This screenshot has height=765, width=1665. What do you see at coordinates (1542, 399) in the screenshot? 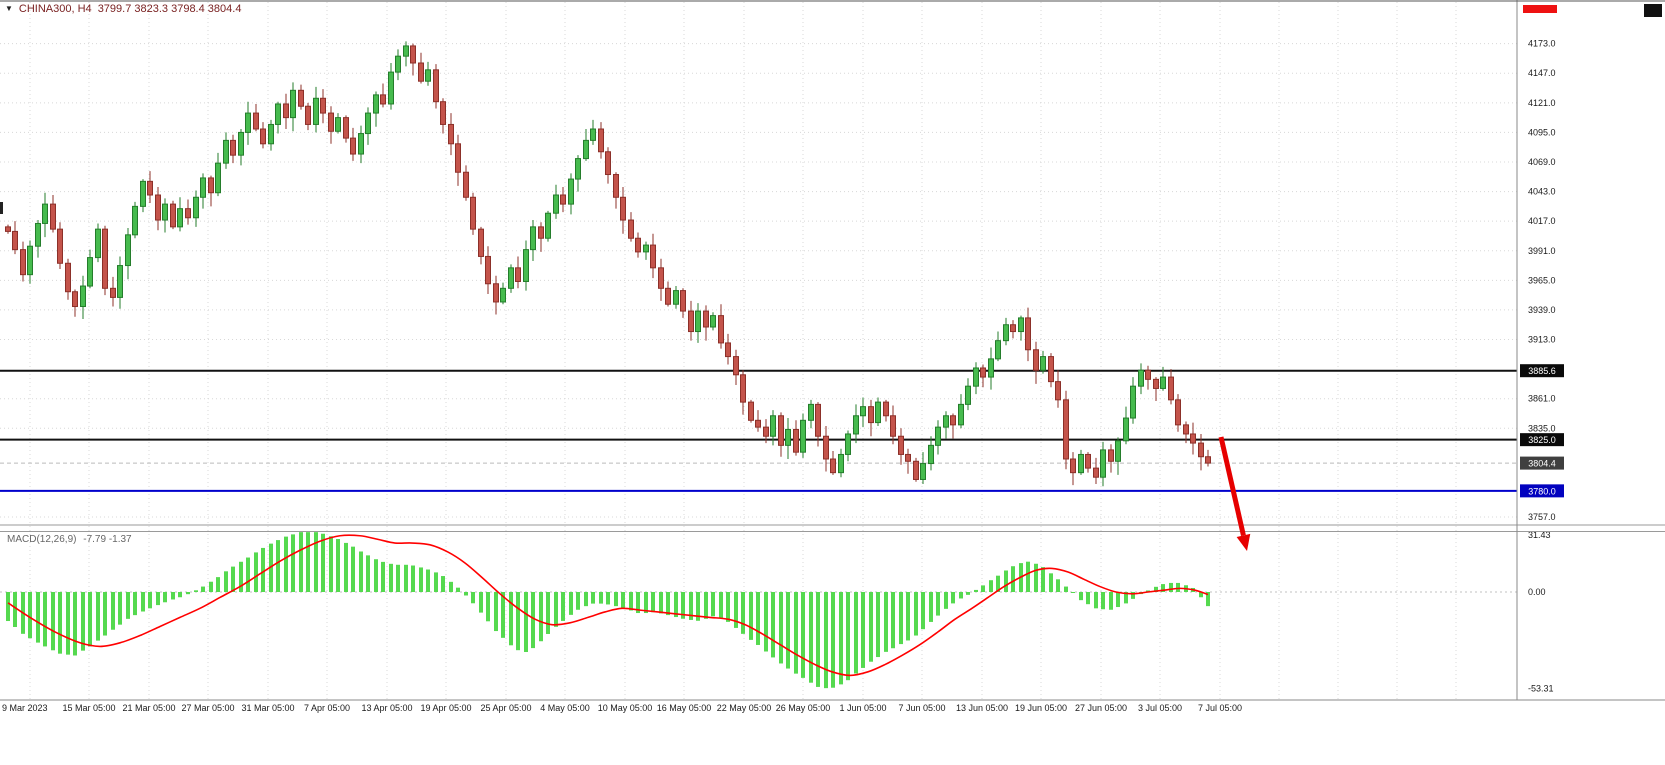
I see `svg-text: 3861.0` at bounding box center [1542, 399].